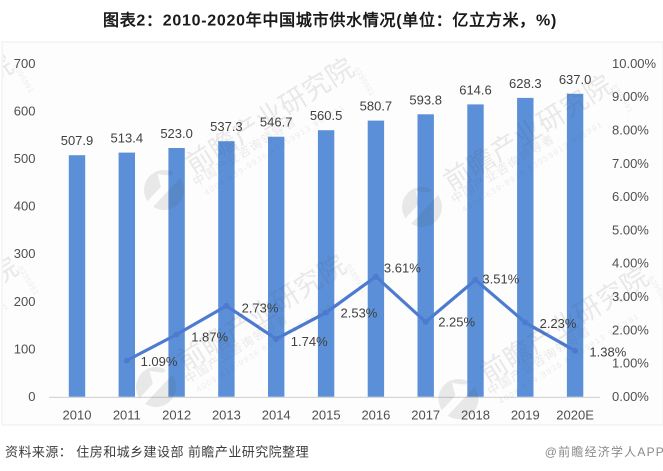 Image resolution: width=663 pixels, height=471 pixels. Describe the element at coordinates (525, 83) in the screenshot. I see `svg-text: 628.3` at that location.